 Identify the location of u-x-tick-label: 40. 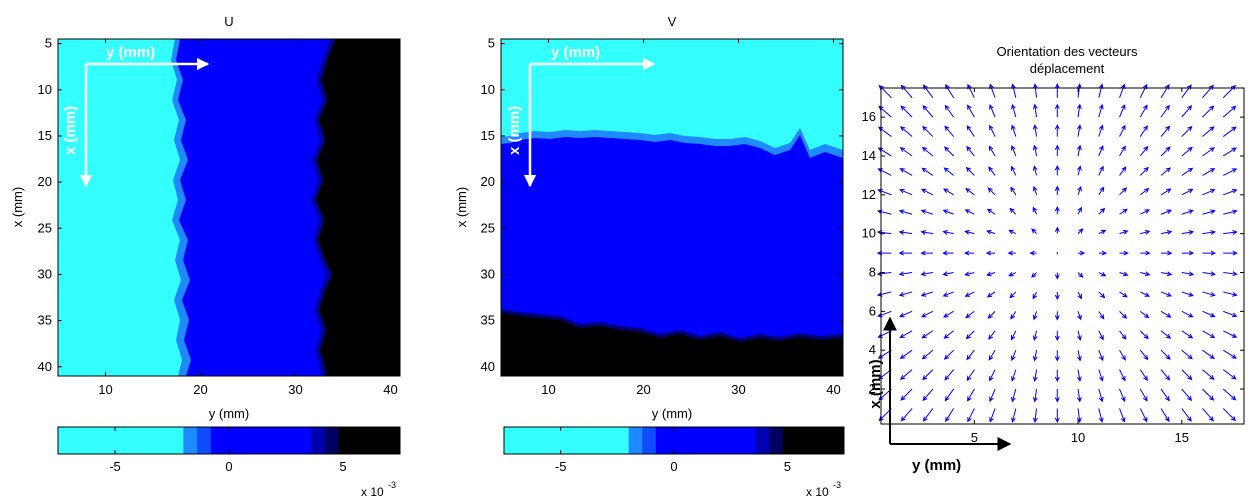
(390, 389).